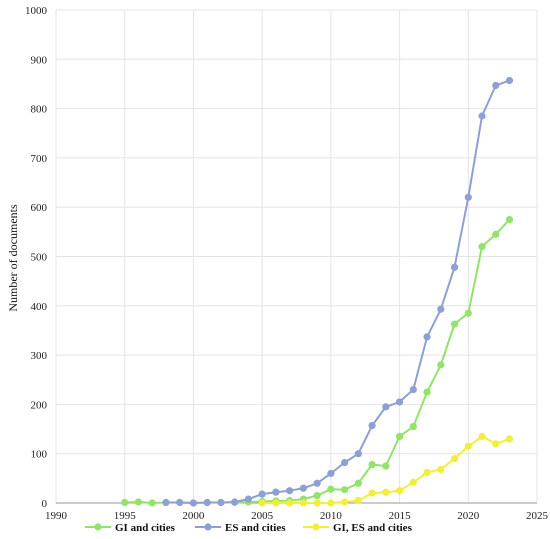 This screenshot has height=539, width=550. What do you see at coordinates (45, 504) in the screenshot?
I see `y-tick-label: 0` at bounding box center [45, 504].